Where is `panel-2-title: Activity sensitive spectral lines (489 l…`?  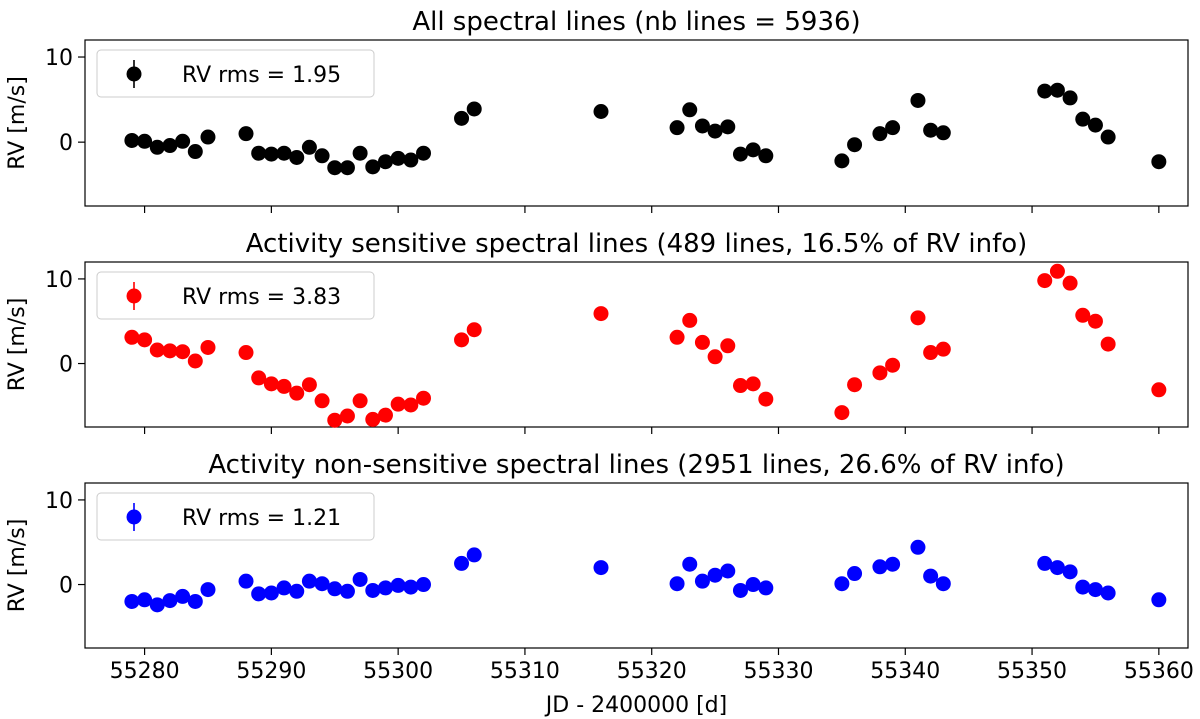
panel-2-title: Activity sensitive spectral lines (489 l… is located at coordinates (637, 244).